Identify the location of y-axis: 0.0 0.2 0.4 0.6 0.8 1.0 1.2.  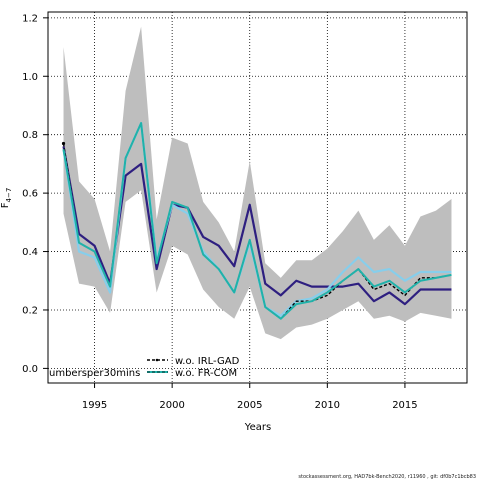
(35, 194).